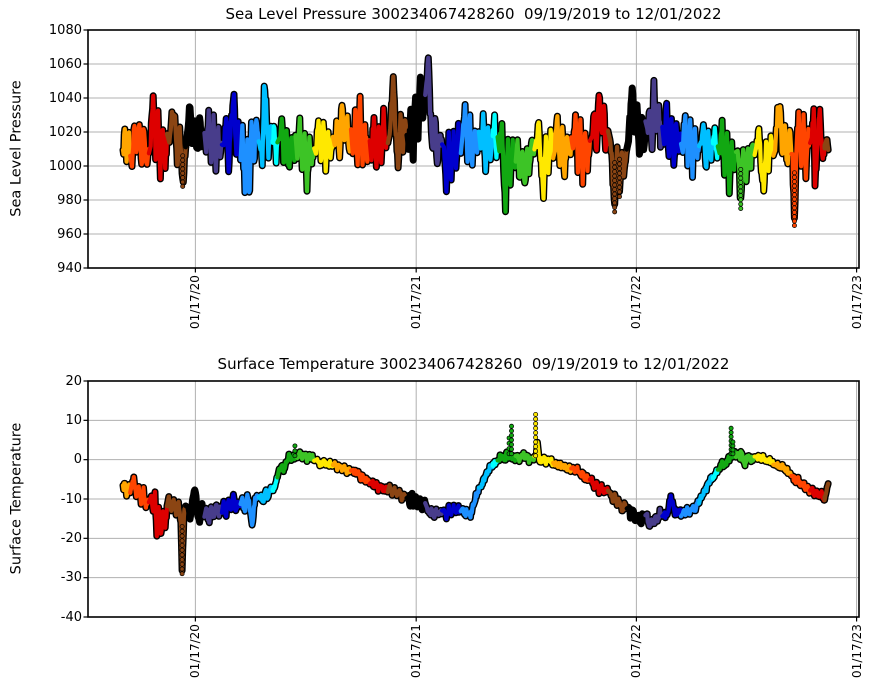  What do you see at coordinates (71, 499) in the screenshot?
I see `y-tick-label: -10` at bounding box center [71, 499].